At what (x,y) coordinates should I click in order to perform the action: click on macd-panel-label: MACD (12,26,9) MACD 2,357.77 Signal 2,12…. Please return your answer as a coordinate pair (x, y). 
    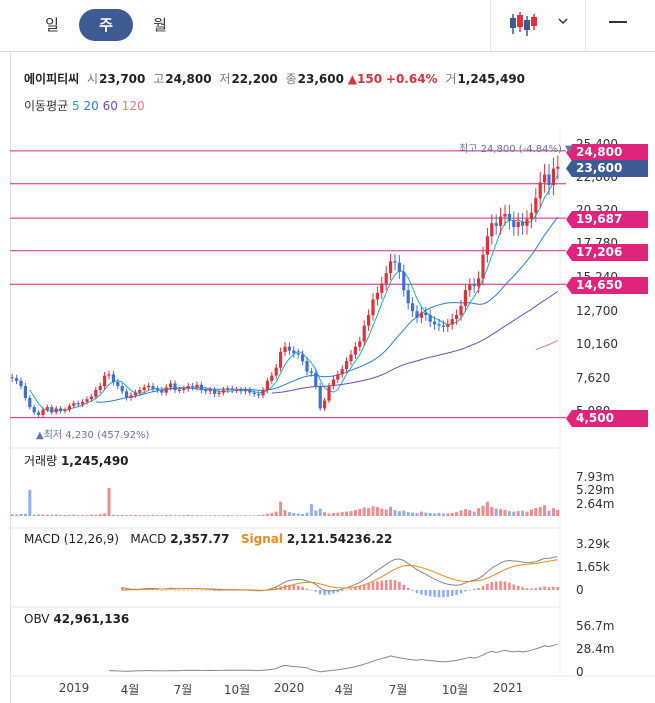
    Looking at the image, I should click on (208, 539).